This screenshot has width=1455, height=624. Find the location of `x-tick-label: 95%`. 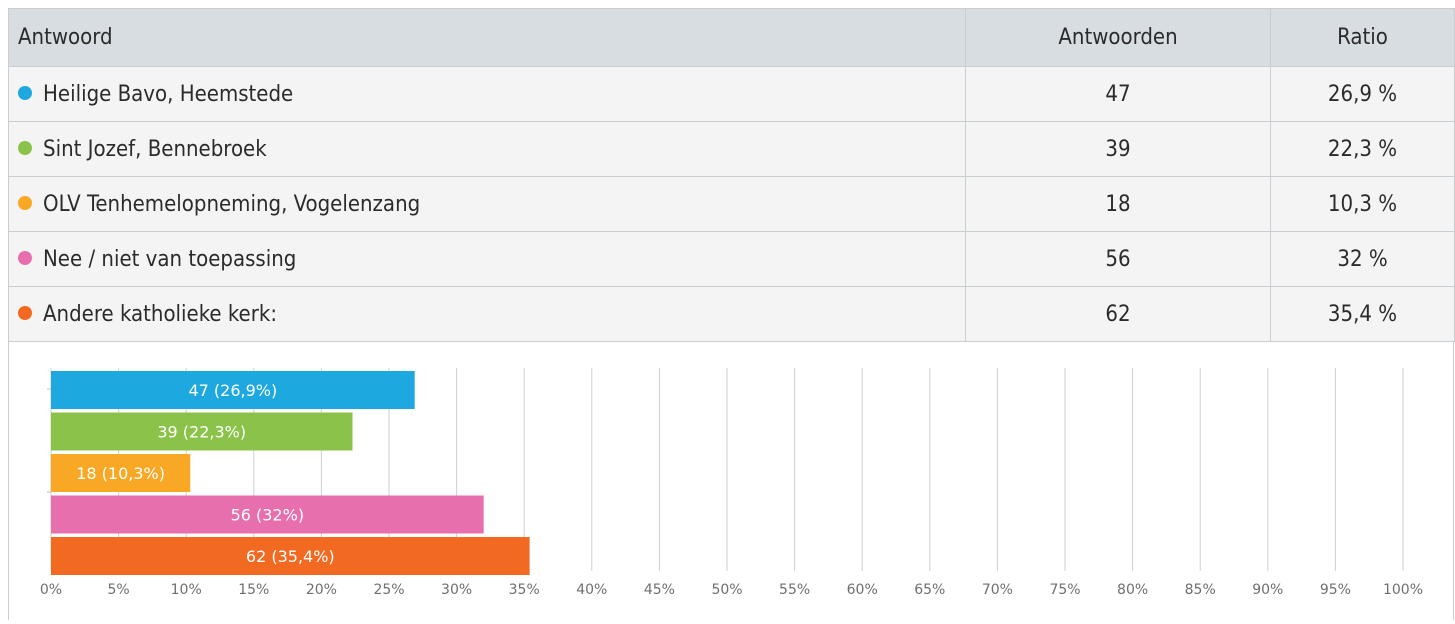

x-tick-label: 95% is located at coordinates (1335, 590).